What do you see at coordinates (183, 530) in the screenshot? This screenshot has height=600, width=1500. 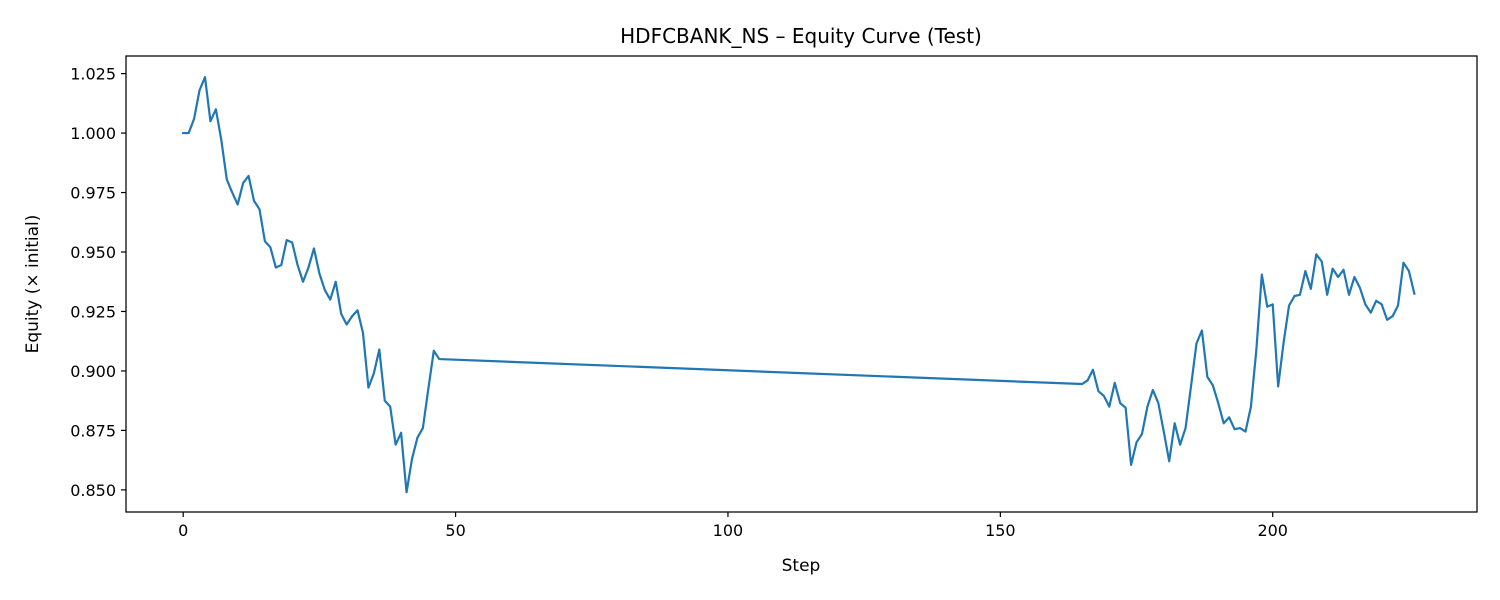 I see `x-tick-label: 0` at bounding box center [183, 530].